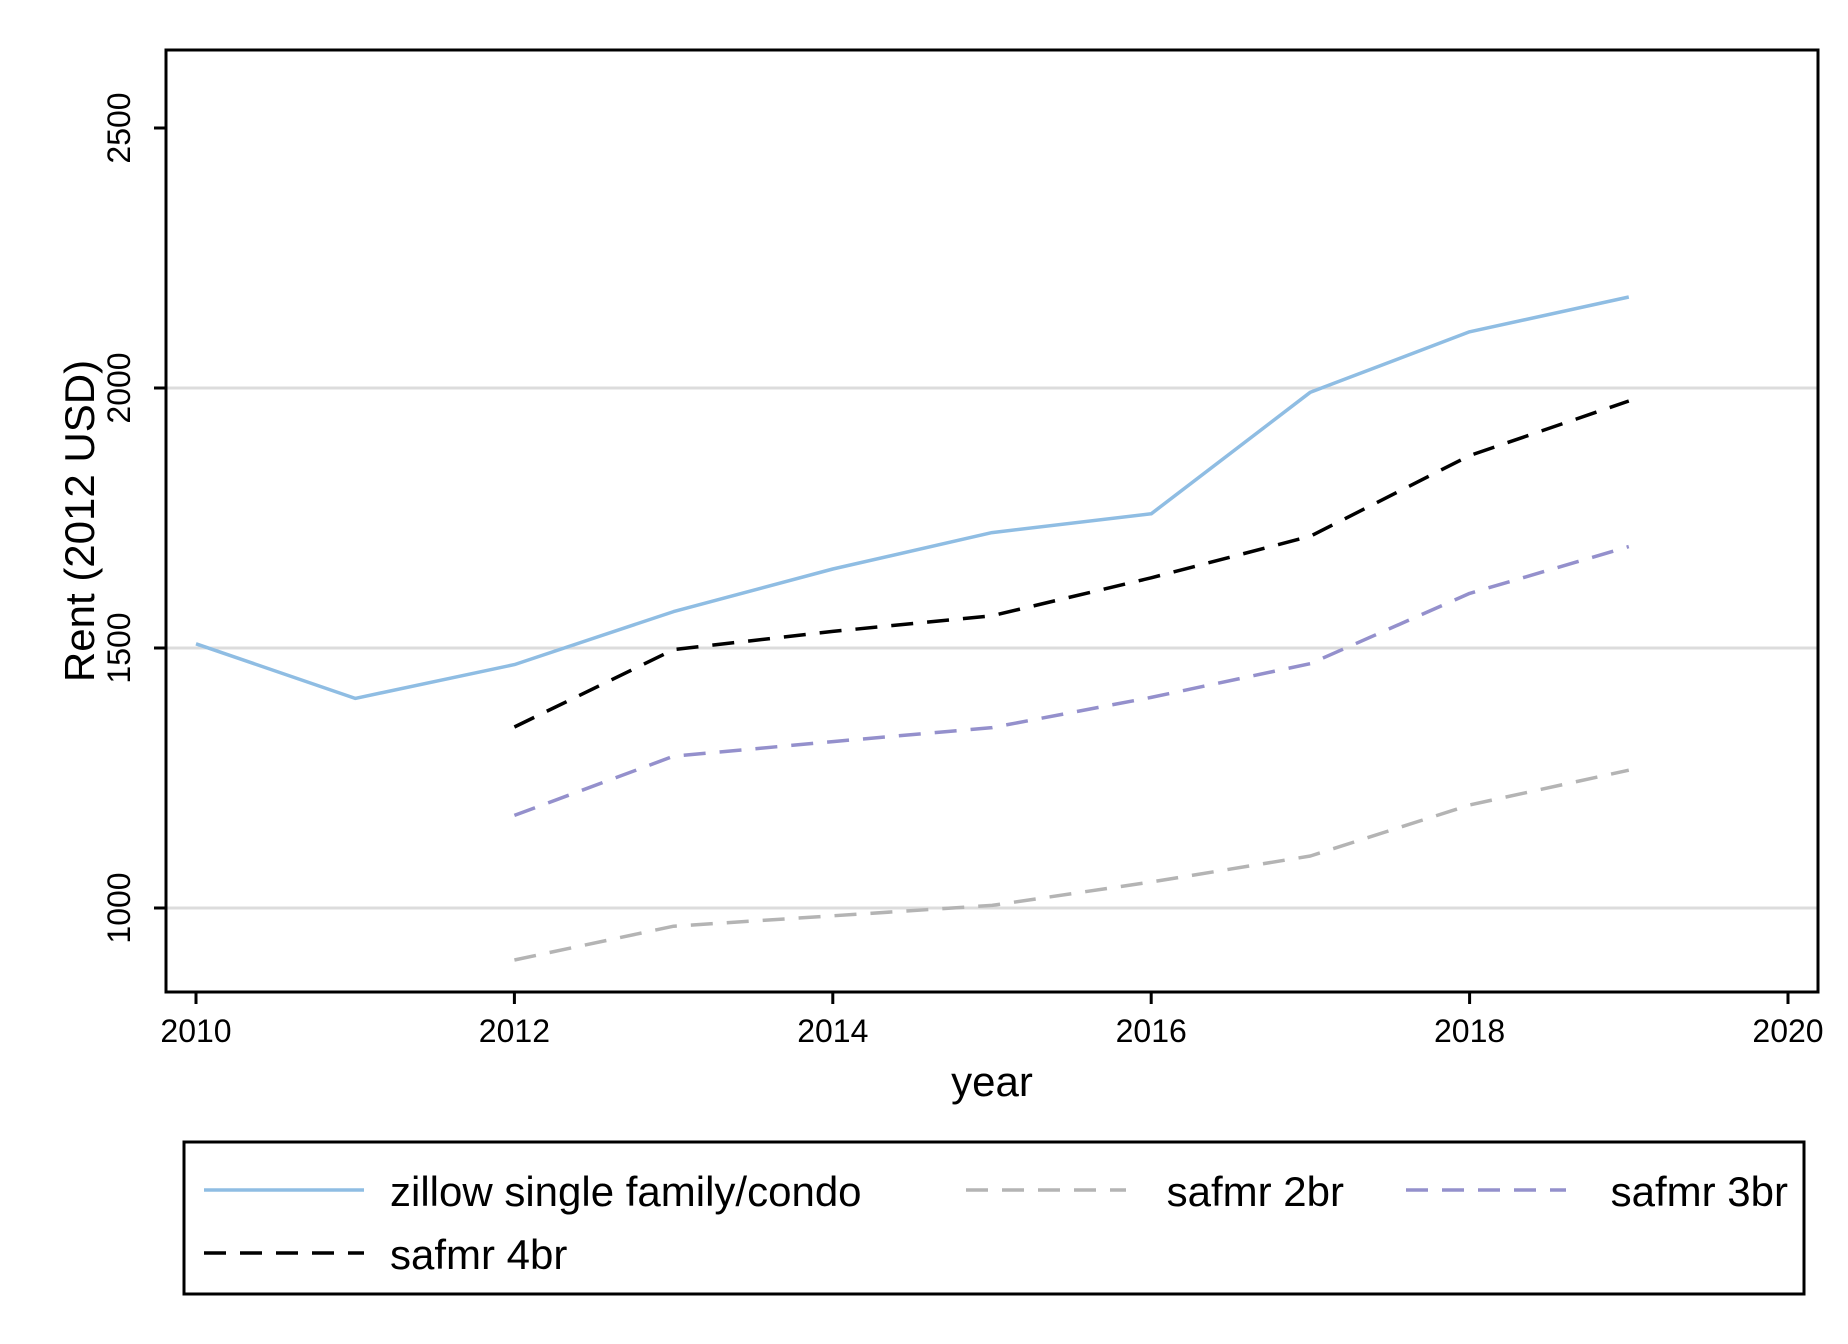  I want to click on x-tick-label: 2010, so click(195, 1031).